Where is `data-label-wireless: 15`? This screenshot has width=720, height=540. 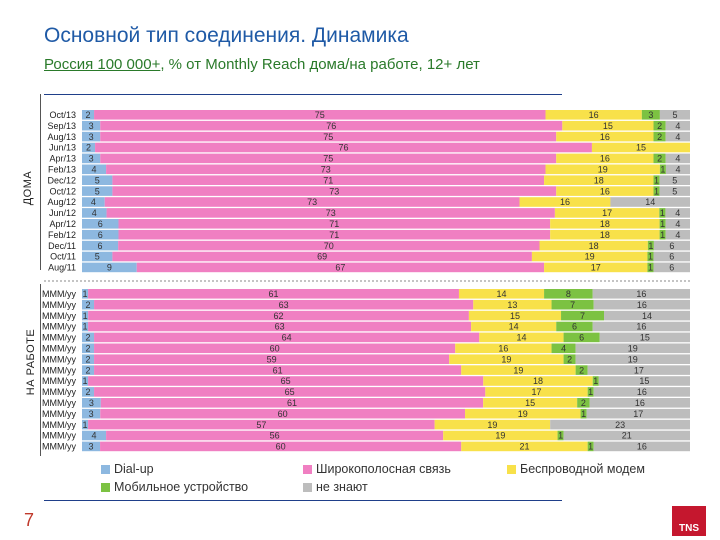 data-label-wireless: 15 is located at coordinates (641, 148).